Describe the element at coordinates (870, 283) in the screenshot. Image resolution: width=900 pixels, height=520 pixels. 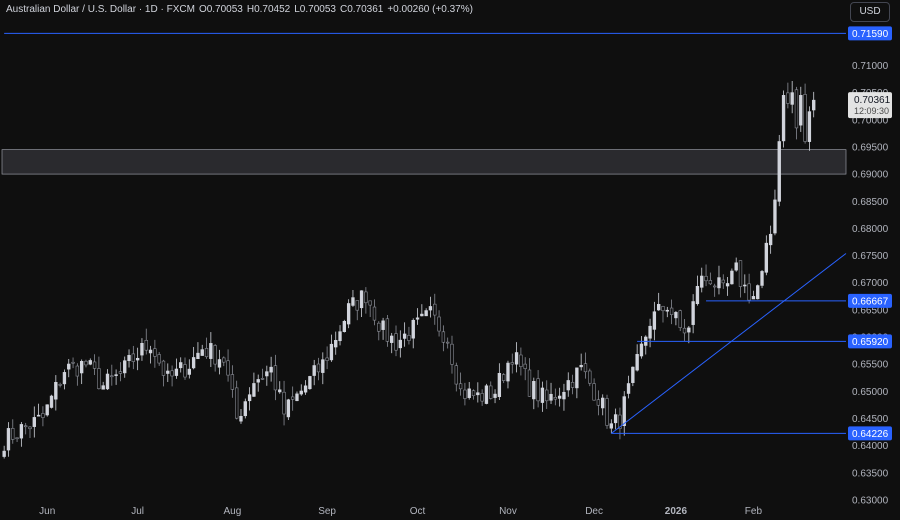
I see `y-tick-label: 0.67000` at that location.